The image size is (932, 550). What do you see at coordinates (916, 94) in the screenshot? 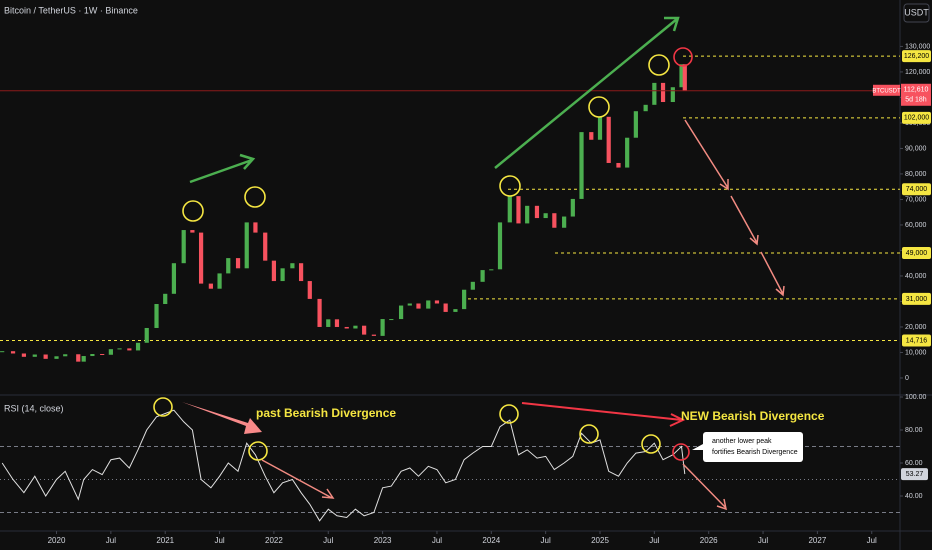
I see `last-price-tag` at bounding box center [916, 94].